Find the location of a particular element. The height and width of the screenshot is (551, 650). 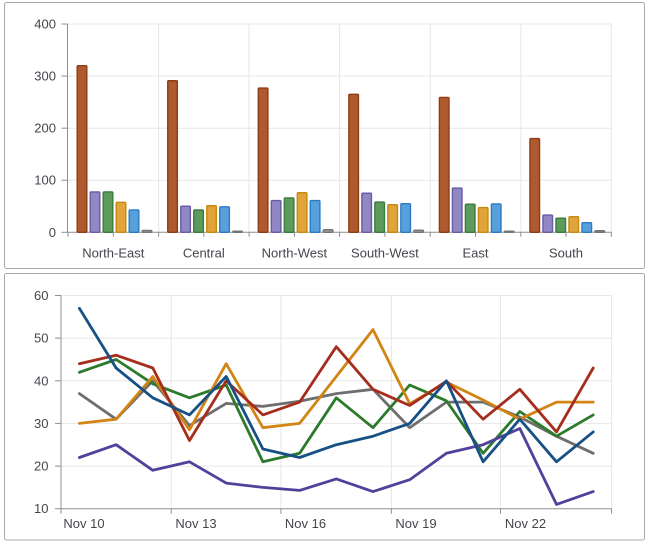

svg-text: 300 is located at coordinates (45, 76).